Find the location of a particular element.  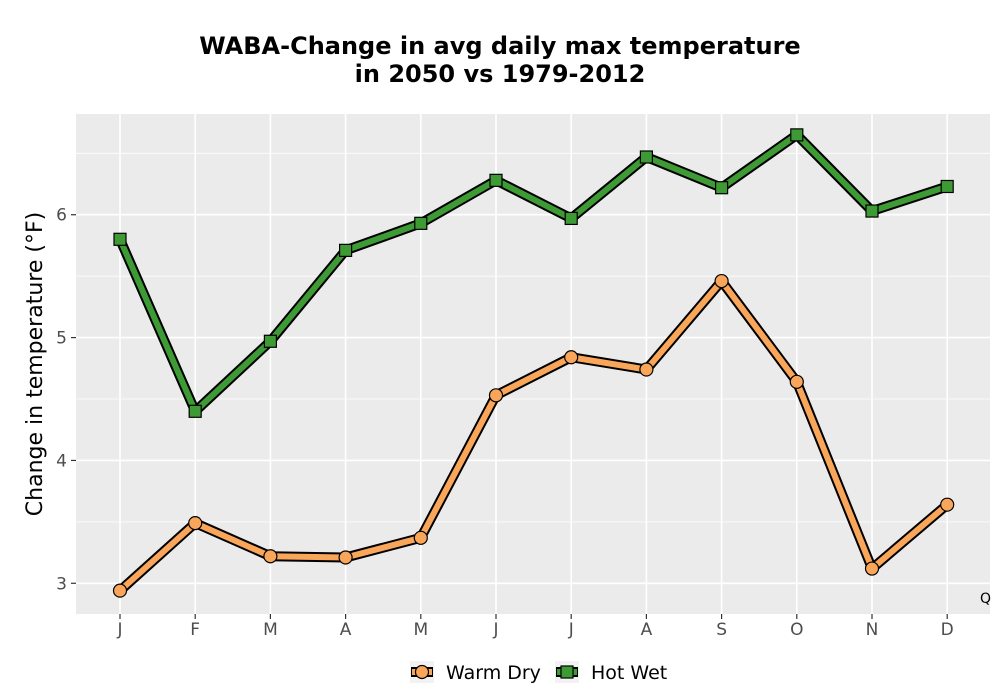

y-tick-label: 3 is located at coordinates (61, 584).